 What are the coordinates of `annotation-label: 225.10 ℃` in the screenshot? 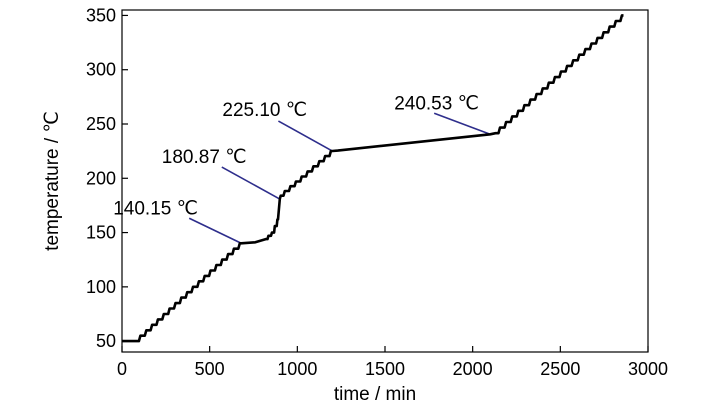 It's located at (264, 110).